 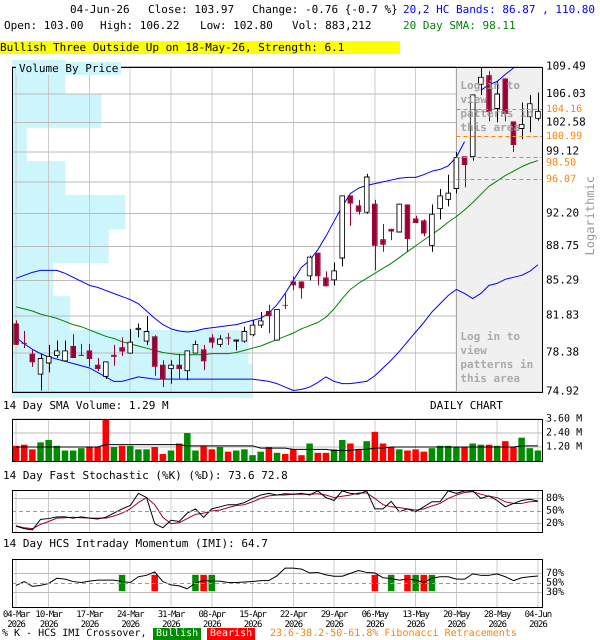 I want to click on legend-title: % K - HCS IMI Crossover,, so click(x=74, y=634).